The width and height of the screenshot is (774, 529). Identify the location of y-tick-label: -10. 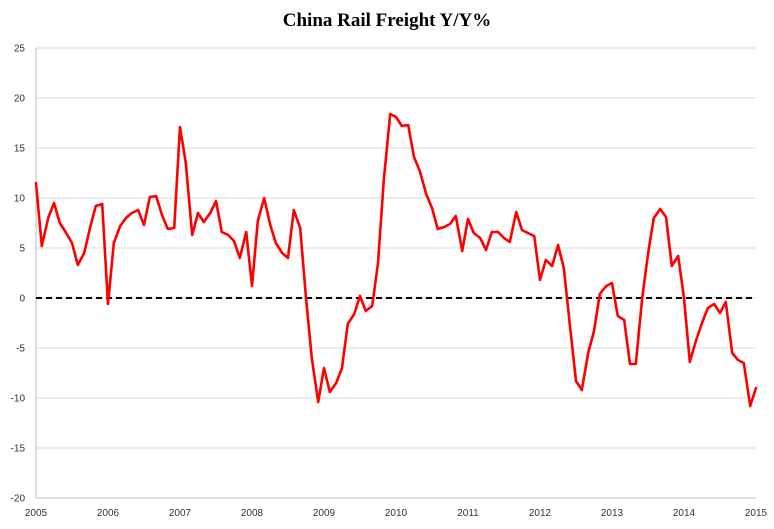
(18, 399).